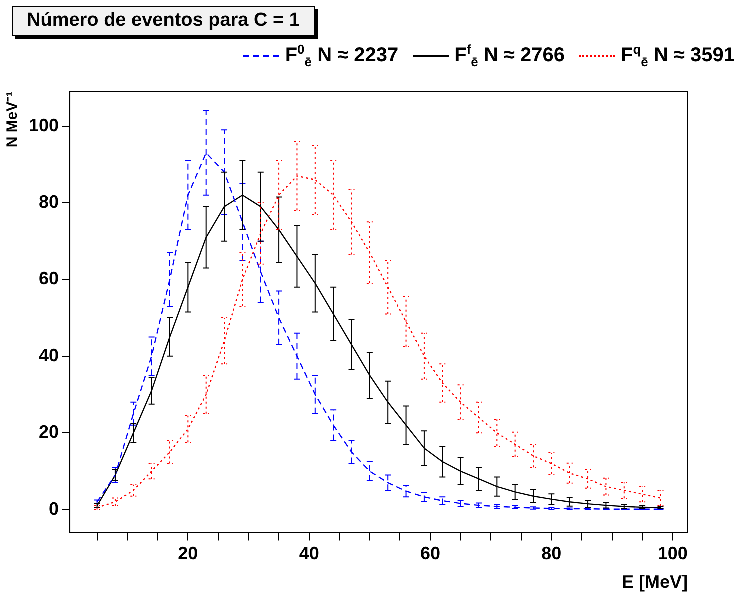 Image resolution: width=743 pixels, height=598 pixels. What do you see at coordinates (342, 56) in the screenshot?
I see `legend-label: F$^{0}$$_{ē}$ N ≈ 2237` at bounding box center [342, 56].